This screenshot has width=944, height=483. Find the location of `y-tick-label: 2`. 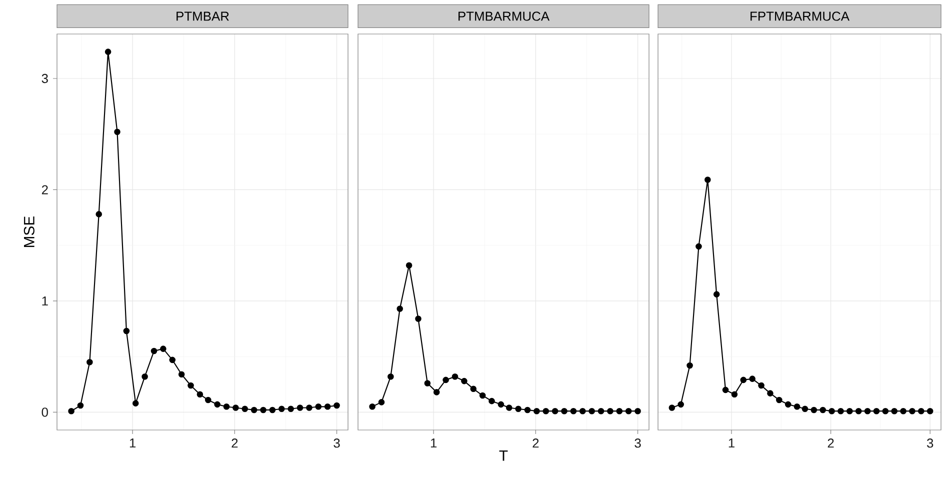

y-tick-label: 2 is located at coordinates (45, 189).